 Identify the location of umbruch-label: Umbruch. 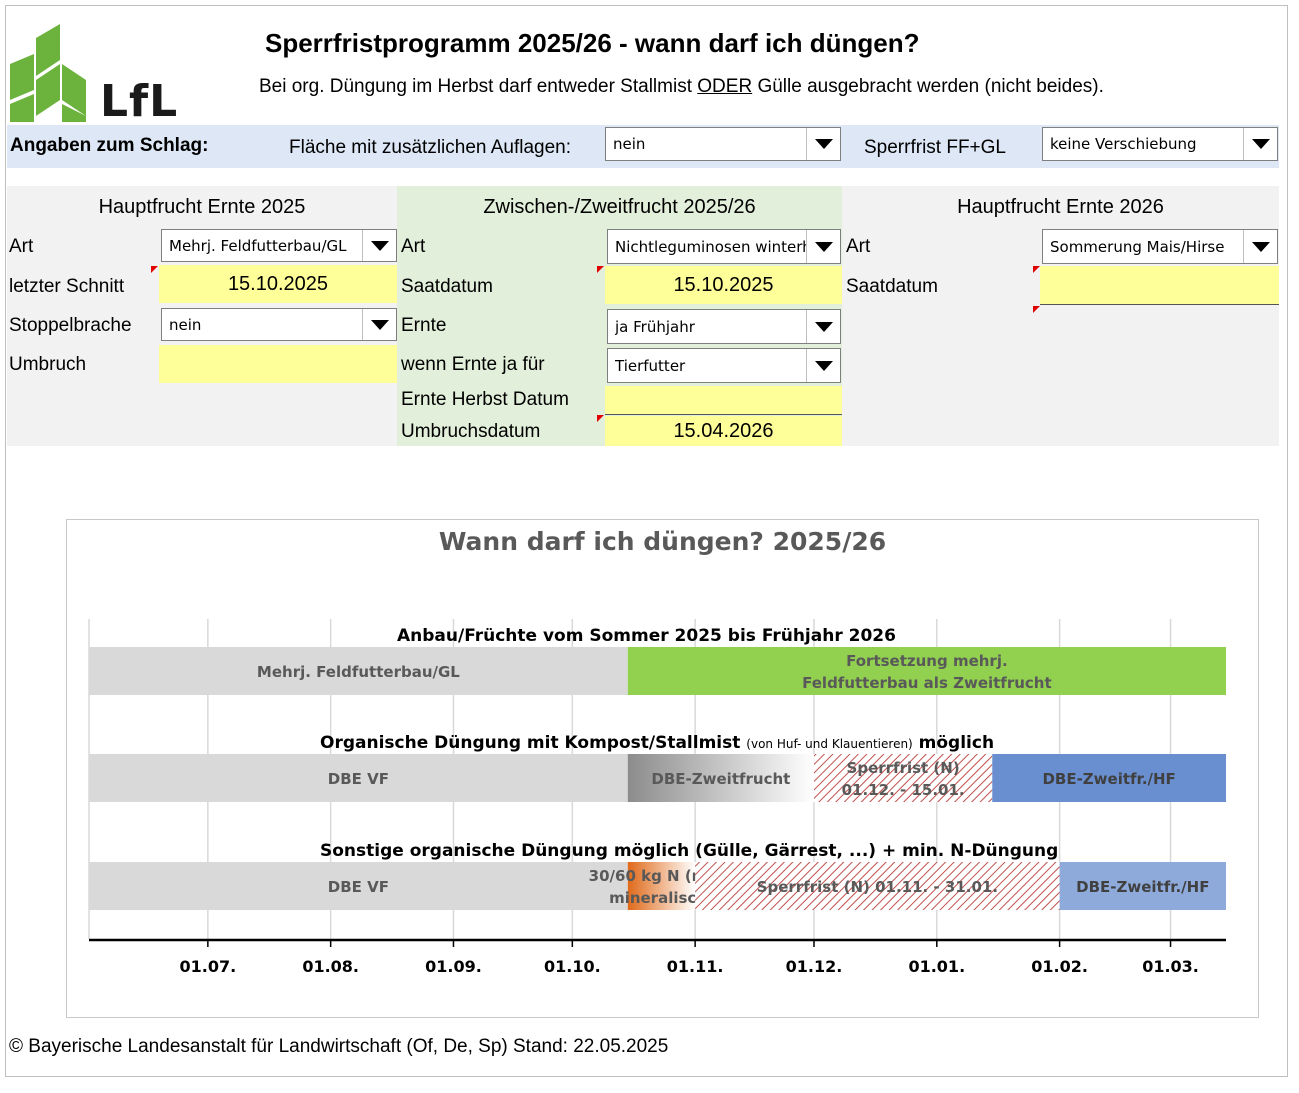
(48, 364).